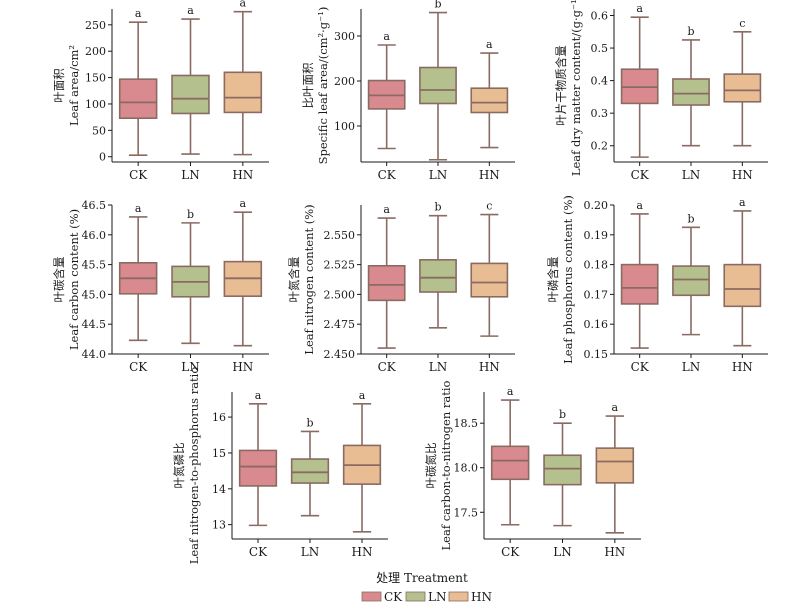 The image size is (800, 606). What do you see at coordinates (344, 36) in the screenshot?
I see `y-tick-label: 300` at bounding box center [344, 36].